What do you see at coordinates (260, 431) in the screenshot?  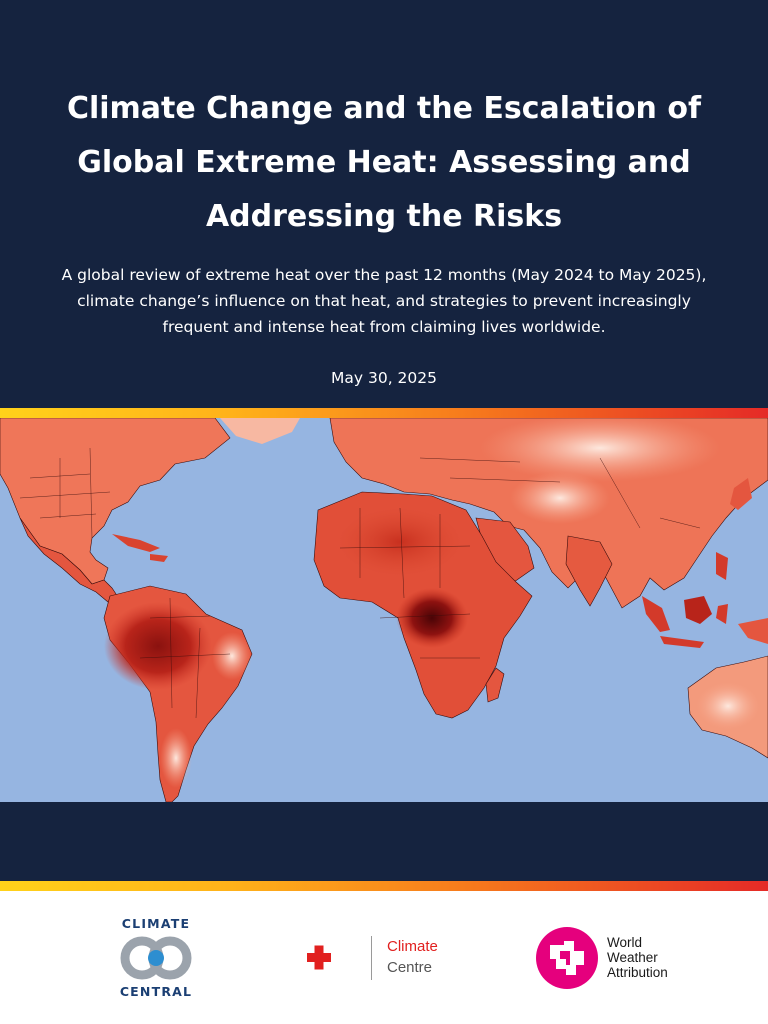 I see `greenland` at bounding box center [260, 431].